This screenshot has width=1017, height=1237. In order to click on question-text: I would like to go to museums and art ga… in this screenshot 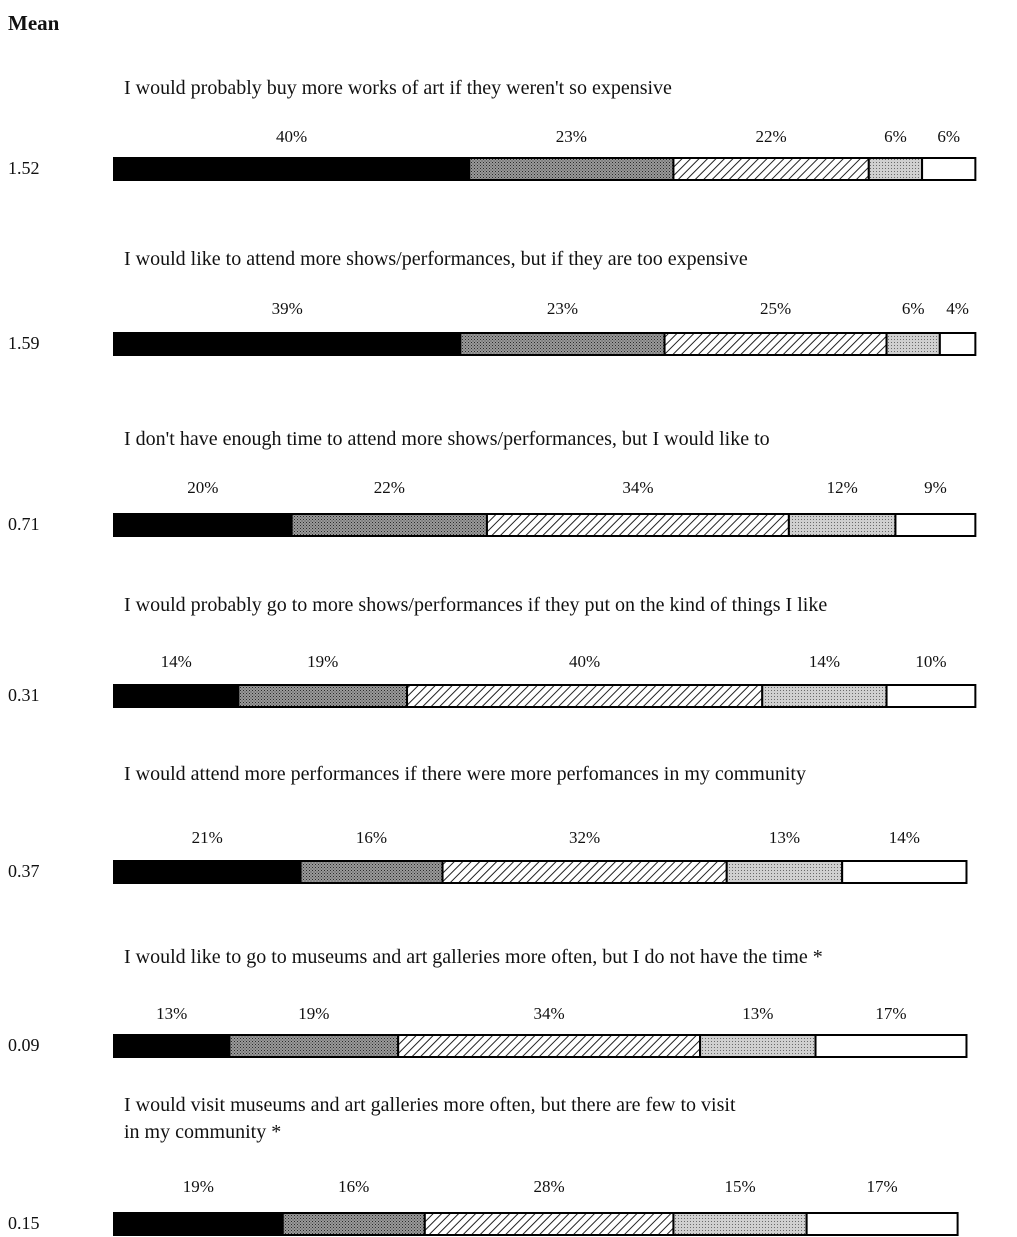, I will do `click(473, 957)`.